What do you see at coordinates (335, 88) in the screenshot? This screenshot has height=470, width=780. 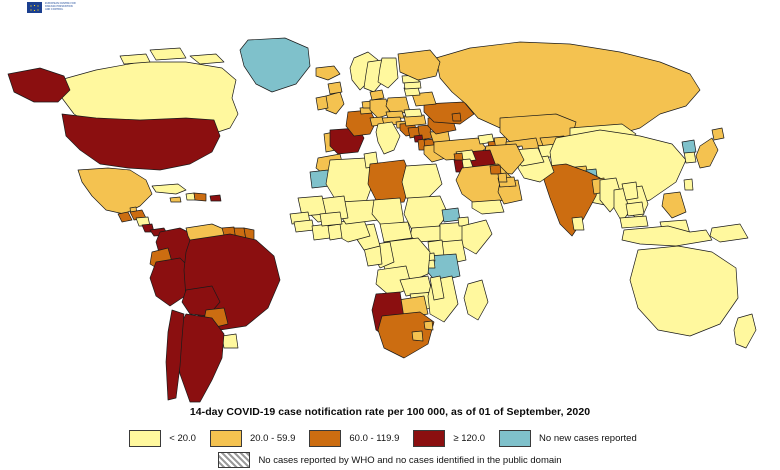 I see `country-united-kingdom` at bounding box center [335, 88].